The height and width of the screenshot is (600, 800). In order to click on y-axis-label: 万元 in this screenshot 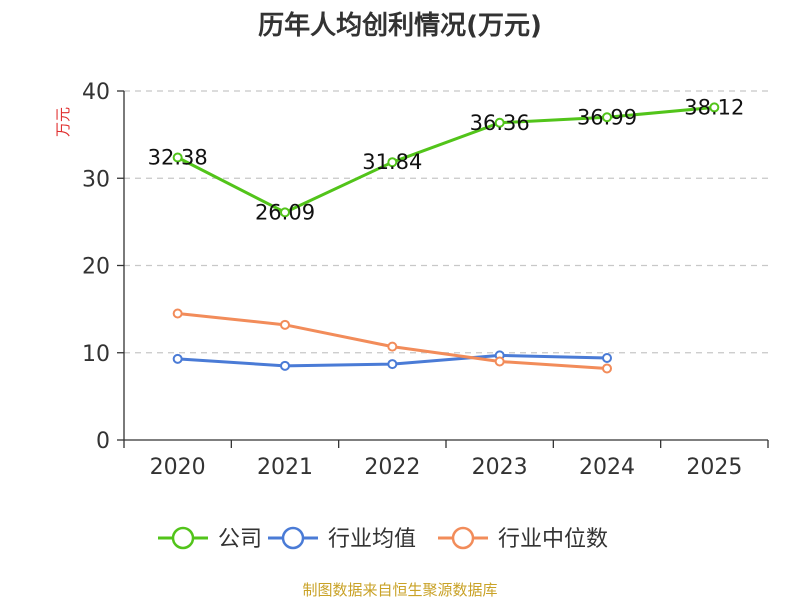, I will do `click(63, 122)`.